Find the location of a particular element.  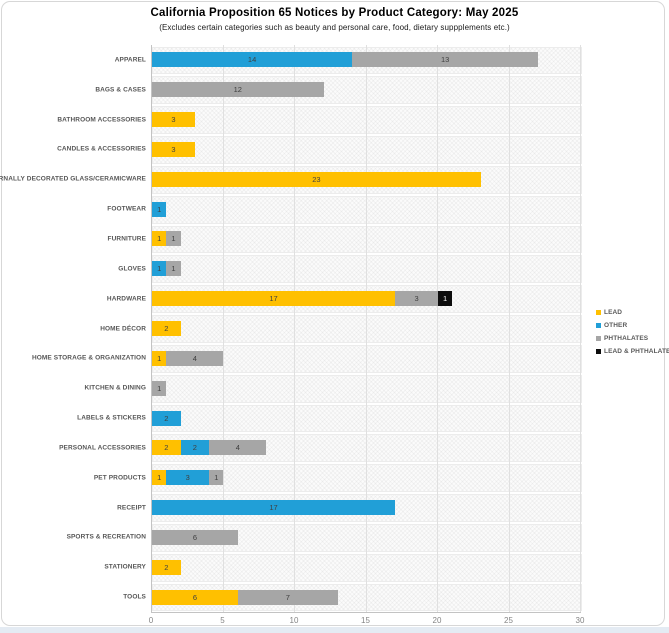

legend-item-phthalates: PHTHALATES is located at coordinates (632, 338).